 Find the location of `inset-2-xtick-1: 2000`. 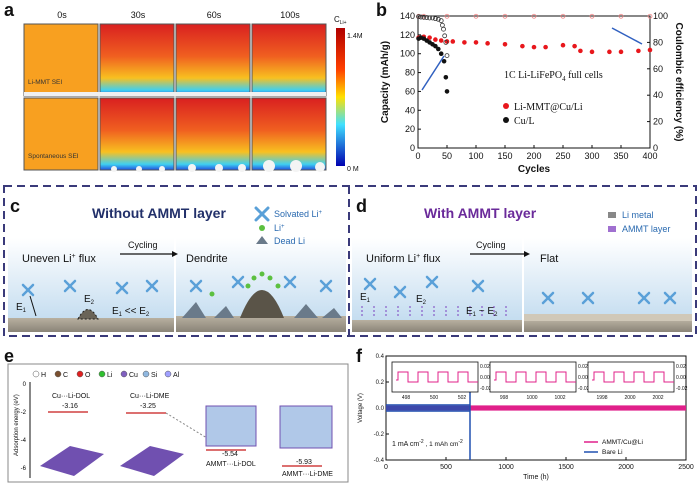

inset-2-xtick-1: 2000 is located at coordinates (629, 398).